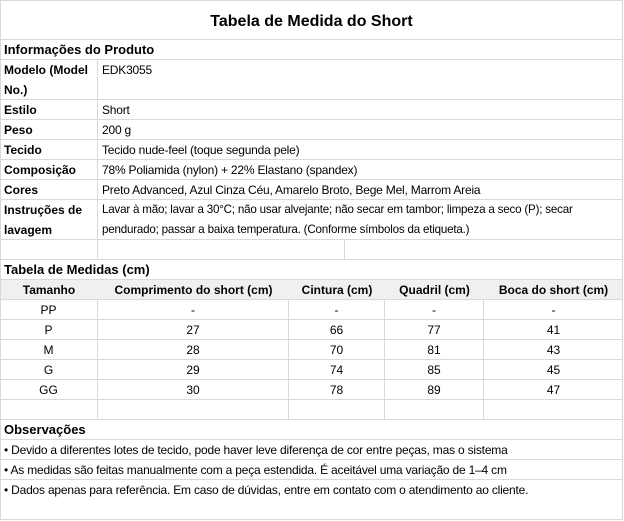 This screenshot has height=521, width=624. What do you see at coordinates (434, 349) in the screenshot?
I see `measurement-cell: 81` at bounding box center [434, 349].